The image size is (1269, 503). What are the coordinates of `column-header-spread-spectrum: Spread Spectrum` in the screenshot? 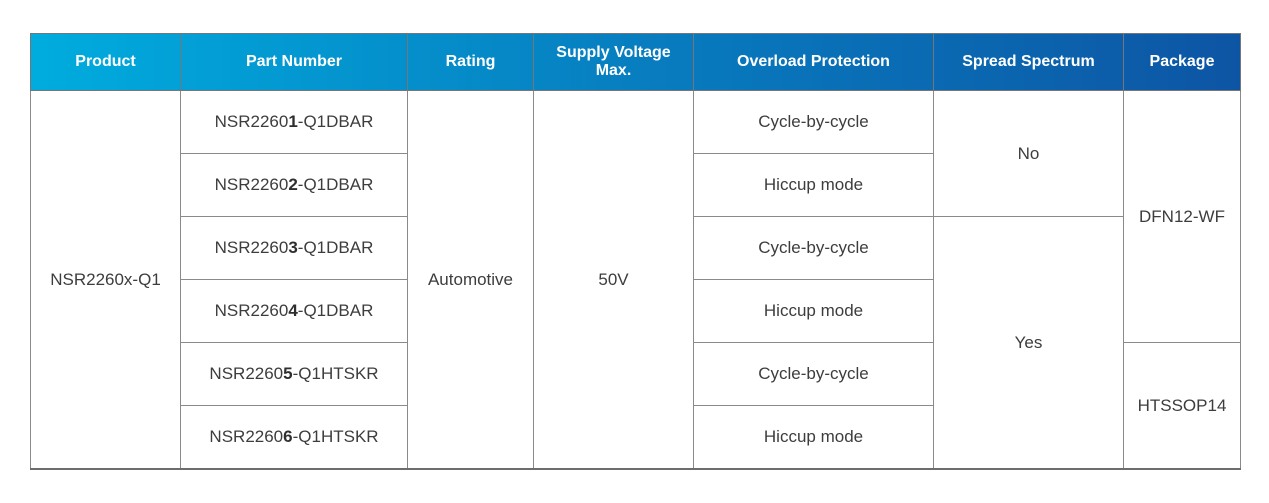 It's located at (1028, 62).